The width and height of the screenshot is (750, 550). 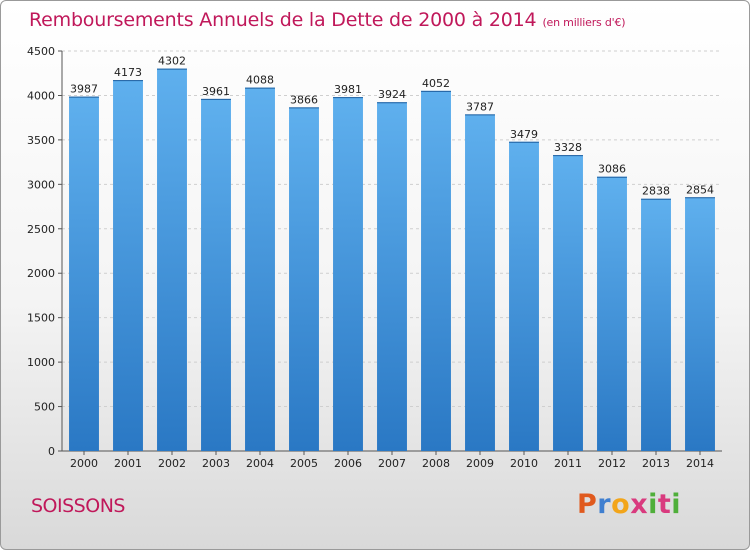 What do you see at coordinates (216, 463) in the screenshot?
I see `x-tick-label: 2003` at bounding box center [216, 463].